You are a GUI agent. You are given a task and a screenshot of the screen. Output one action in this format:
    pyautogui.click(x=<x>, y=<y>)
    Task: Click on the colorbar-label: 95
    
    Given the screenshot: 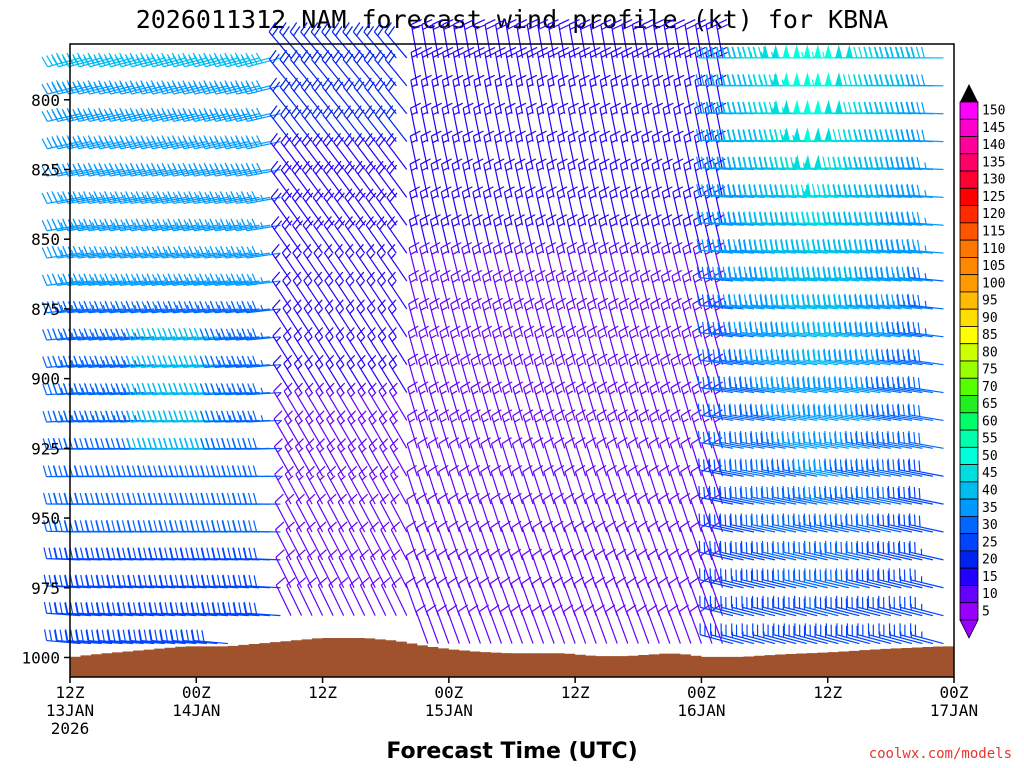 What is the action you would take?
    pyautogui.click(x=990, y=301)
    